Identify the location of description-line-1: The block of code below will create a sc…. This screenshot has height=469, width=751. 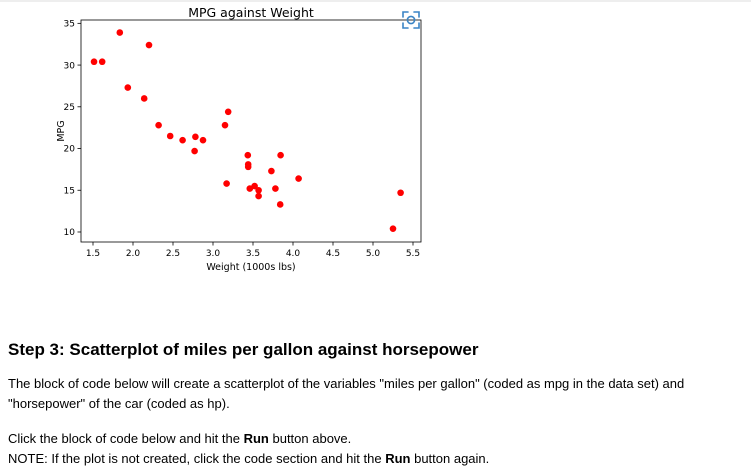
(346, 383).